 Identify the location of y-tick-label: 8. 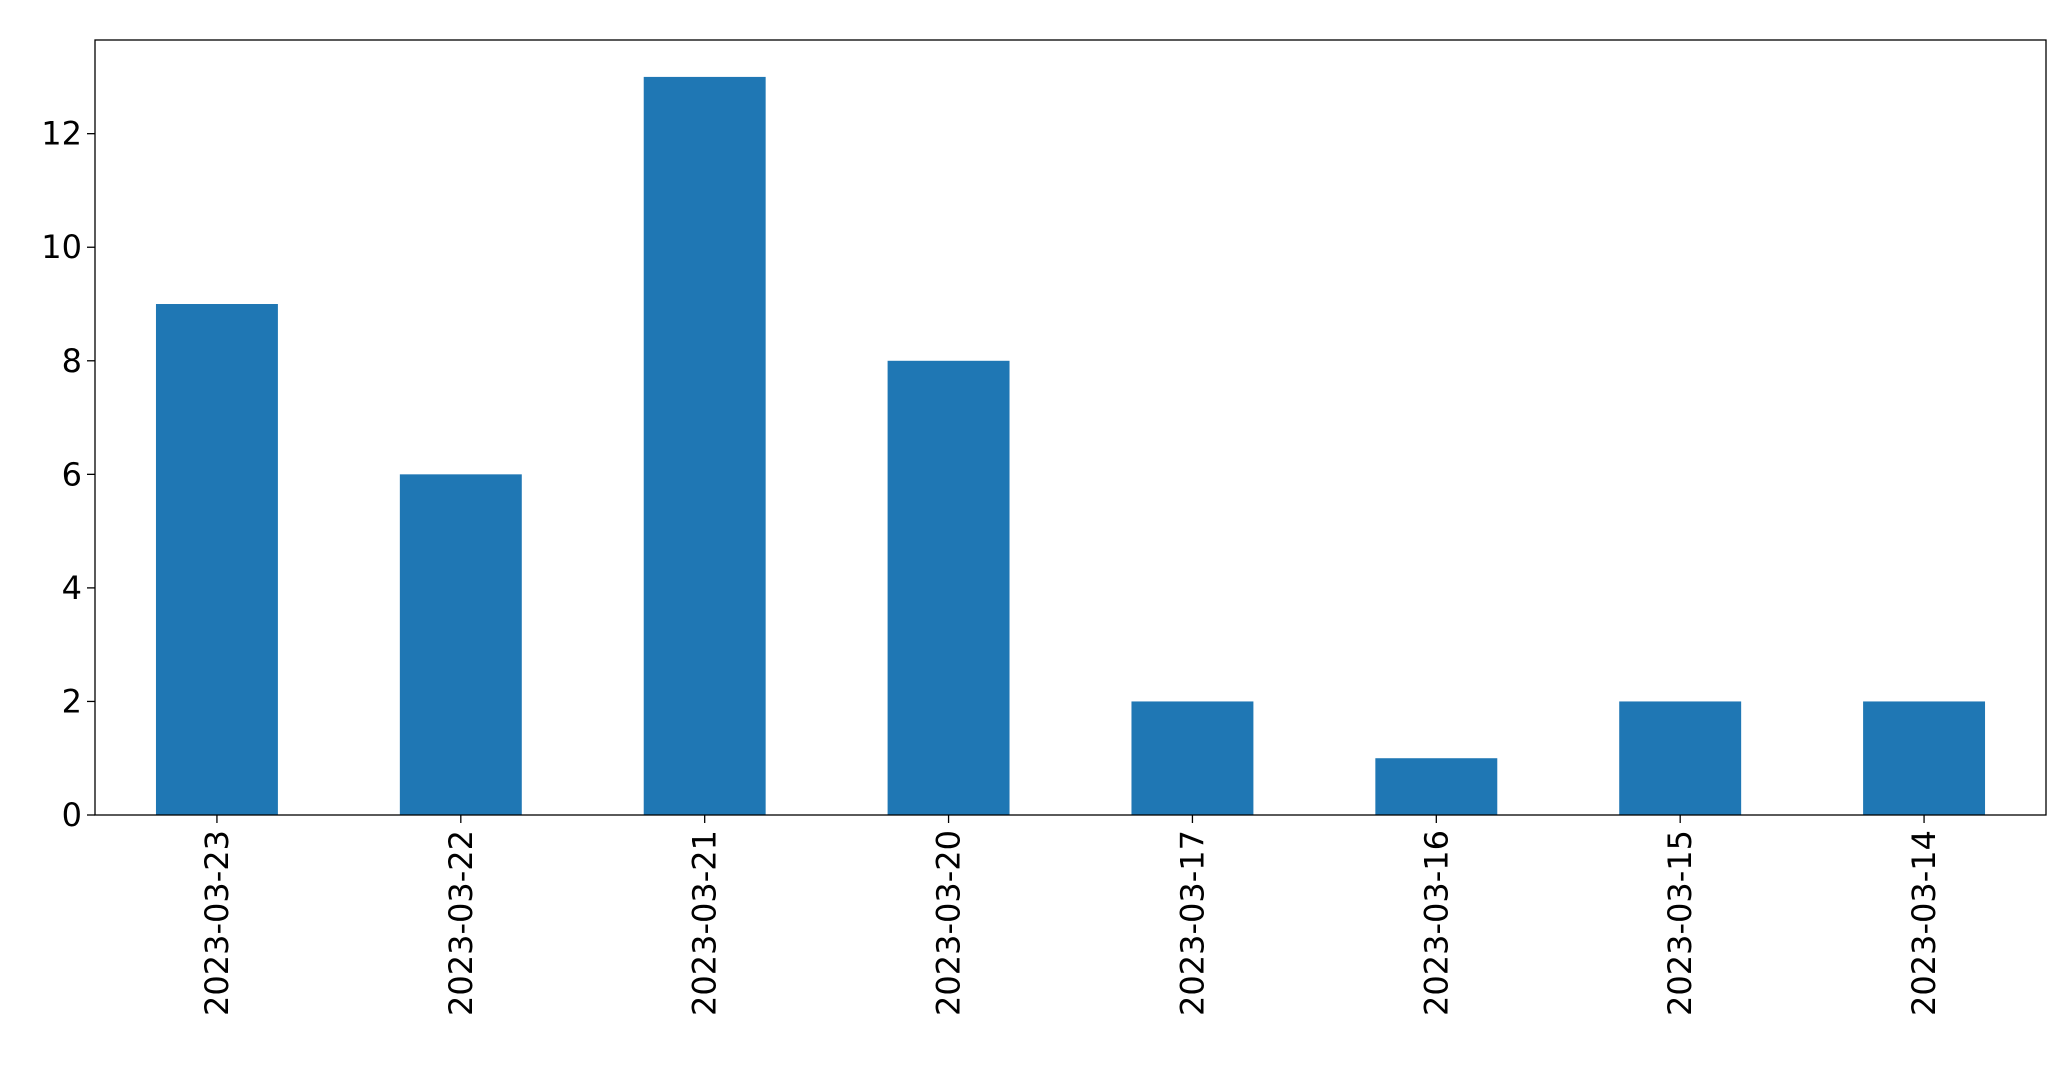
(72, 361).